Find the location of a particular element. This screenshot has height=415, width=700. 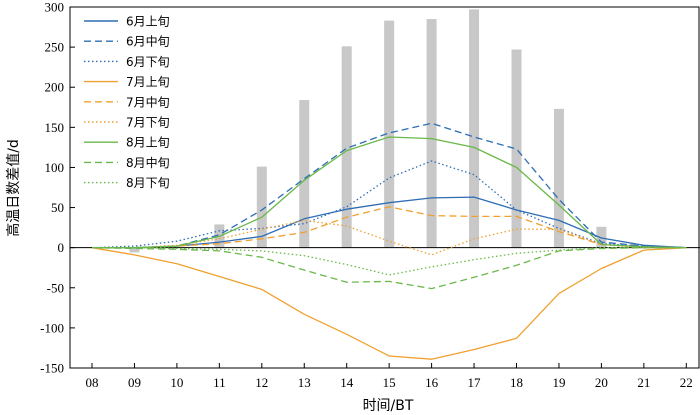

x-tick-label: 09 is located at coordinates (134, 382).